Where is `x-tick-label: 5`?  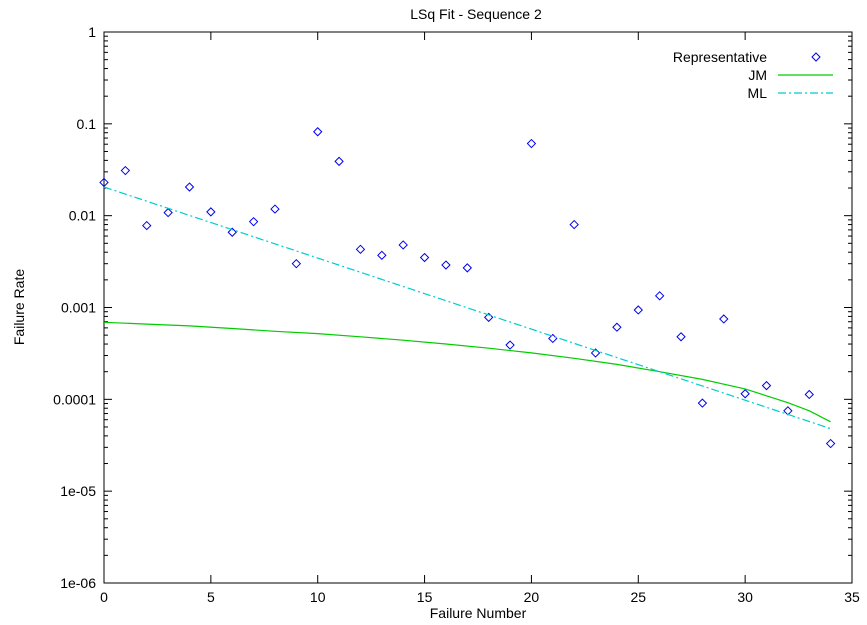 x-tick-label: 5 is located at coordinates (211, 597).